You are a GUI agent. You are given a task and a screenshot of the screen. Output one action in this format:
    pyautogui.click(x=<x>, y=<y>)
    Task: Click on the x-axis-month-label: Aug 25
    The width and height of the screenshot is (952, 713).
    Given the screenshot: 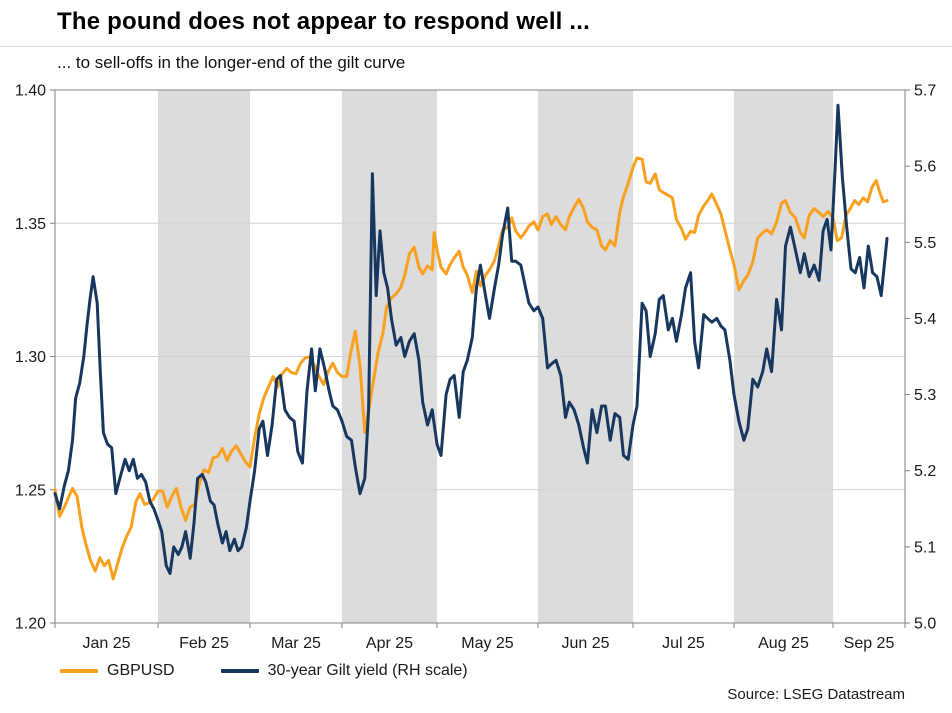 What is the action you would take?
    pyautogui.click(x=783, y=643)
    